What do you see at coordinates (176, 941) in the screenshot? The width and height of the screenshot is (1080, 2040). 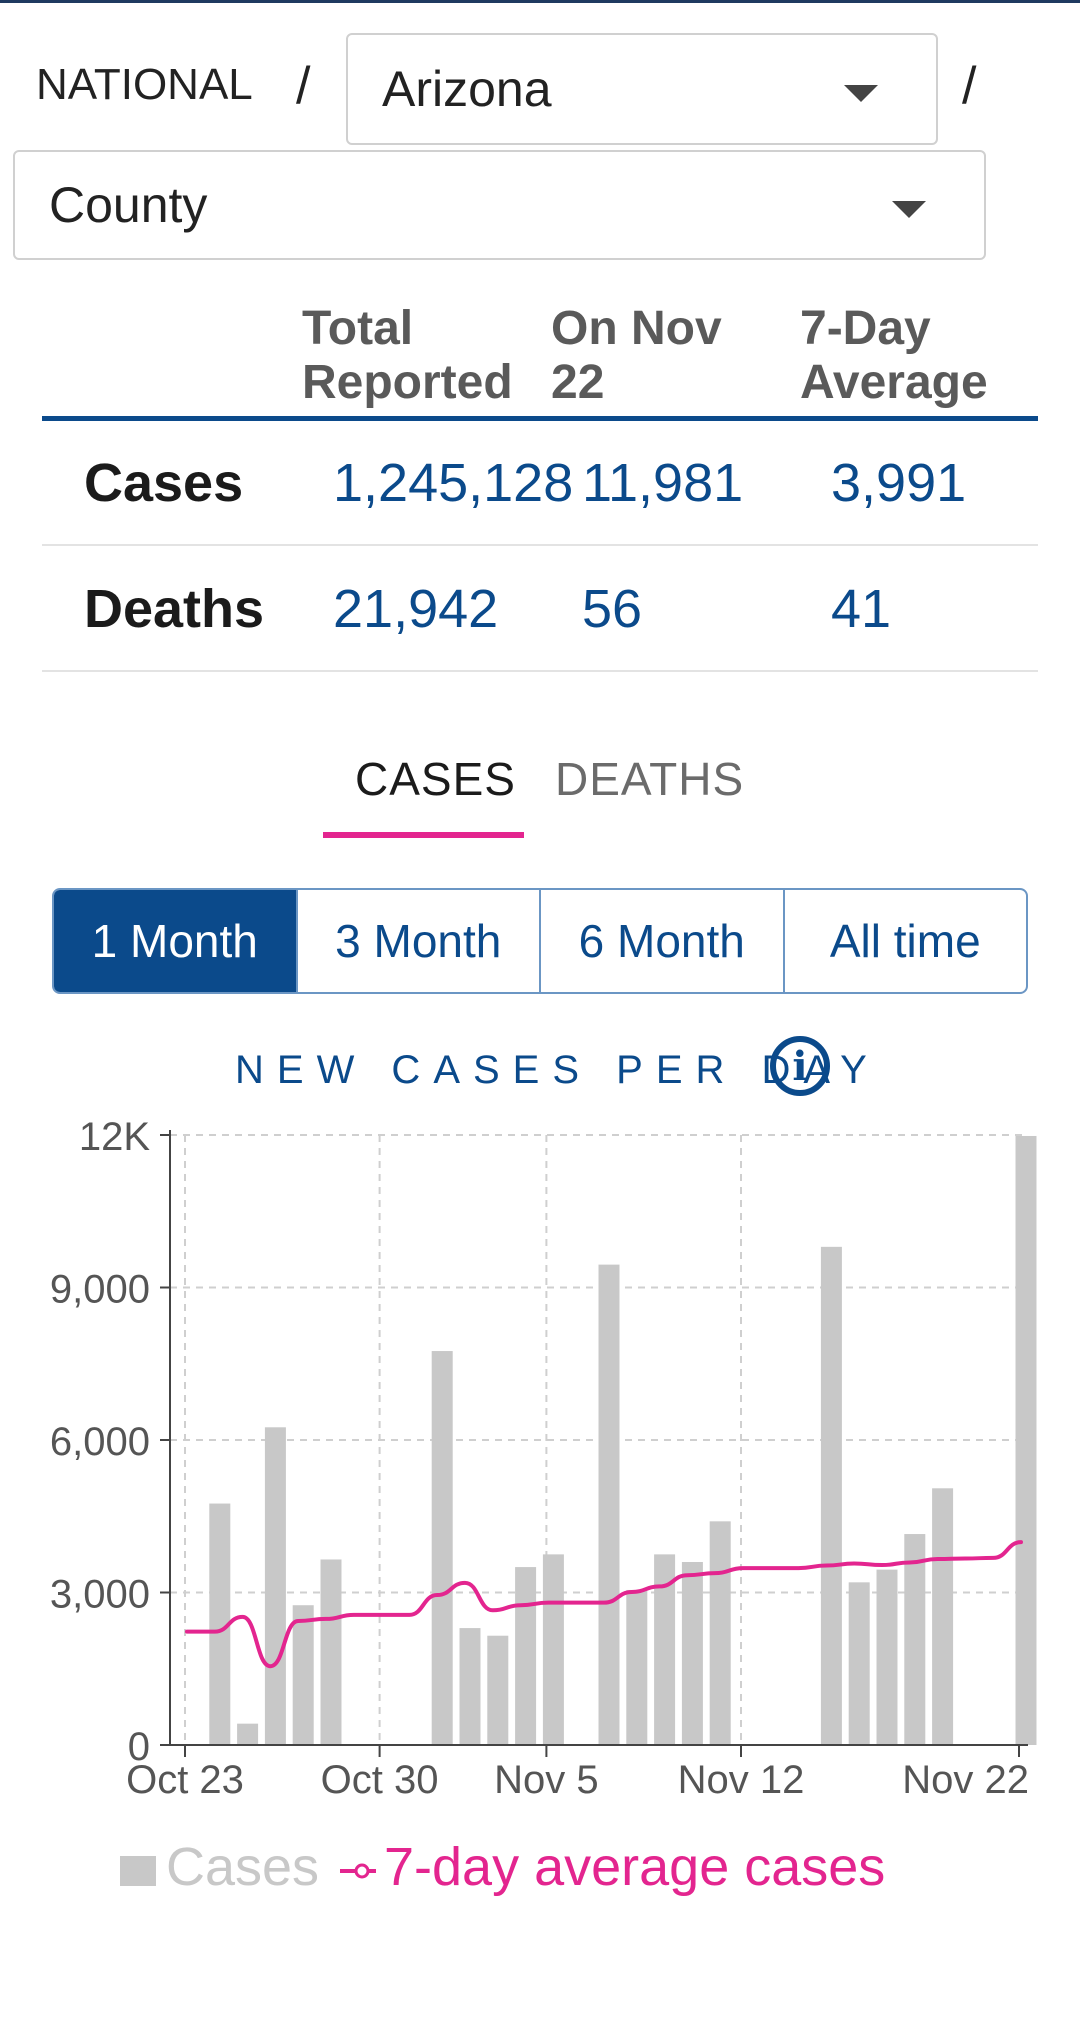 I see `range-1-month-button: 1 Month` at bounding box center [176, 941].